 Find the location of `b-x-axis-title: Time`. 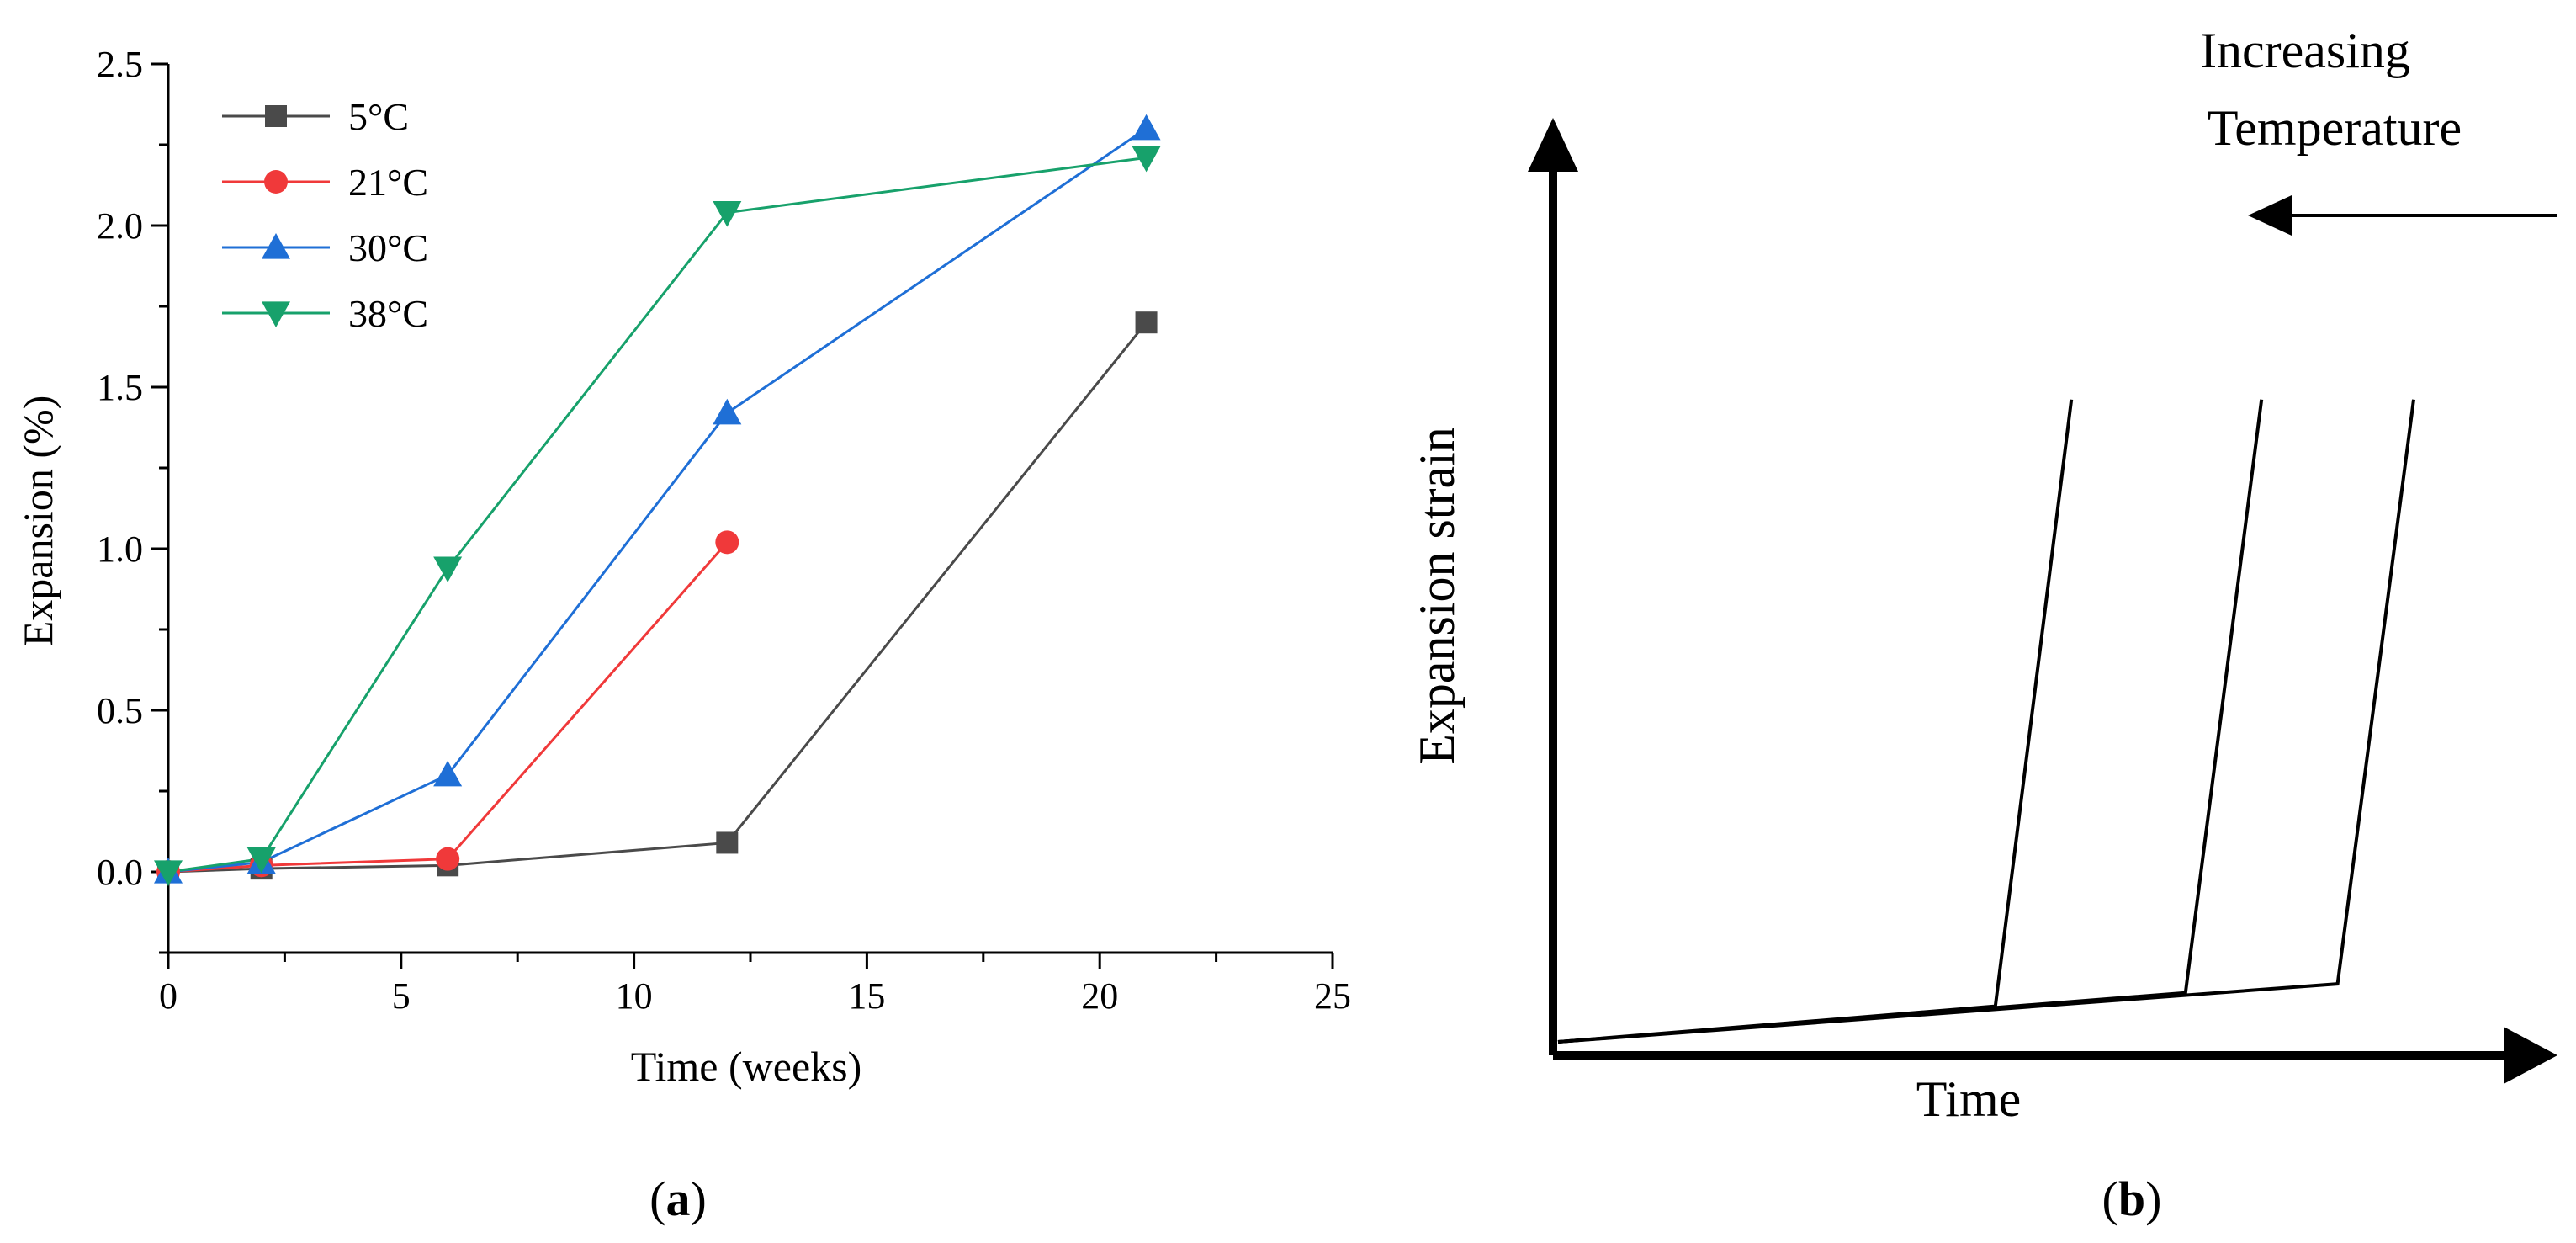

b-x-axis-title: Time is located at coordinates (1969, 1099).